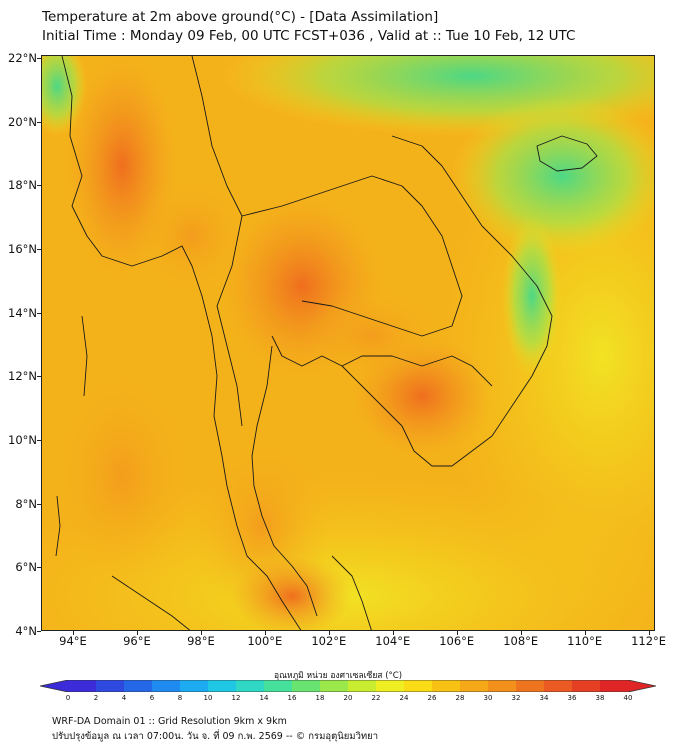 This screenshot has width=676, height=756. Describe the element at coordinates (393, 641) in the screenshot. I see `lon-tick-label: 104°E` at that location.